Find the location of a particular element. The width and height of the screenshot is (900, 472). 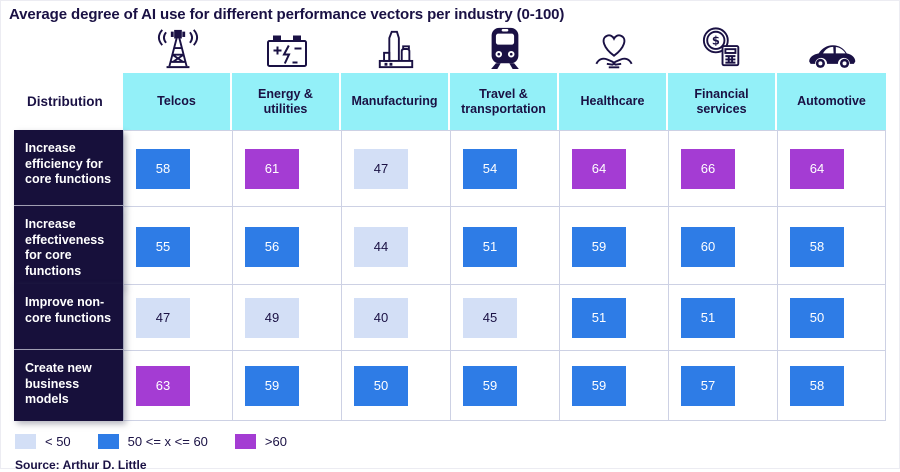

legend: < 50 50 <= x <= 60 >60 is located at coordinates (457, 441).